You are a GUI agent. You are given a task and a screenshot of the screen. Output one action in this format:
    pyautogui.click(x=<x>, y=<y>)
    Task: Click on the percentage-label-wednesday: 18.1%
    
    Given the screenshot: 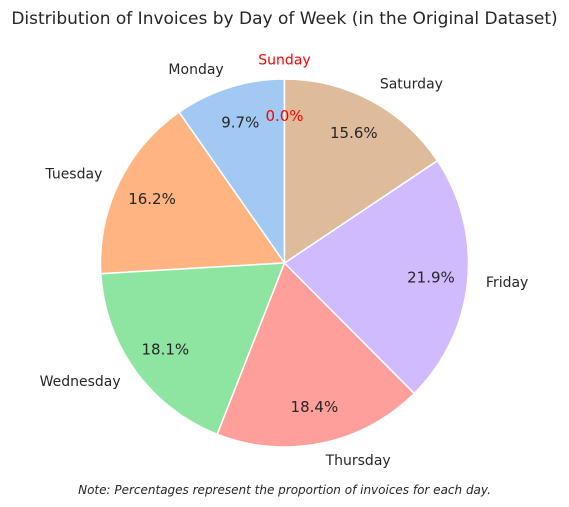 What is the action you would take?
    pyautogui.click(x=166, y=349)
    